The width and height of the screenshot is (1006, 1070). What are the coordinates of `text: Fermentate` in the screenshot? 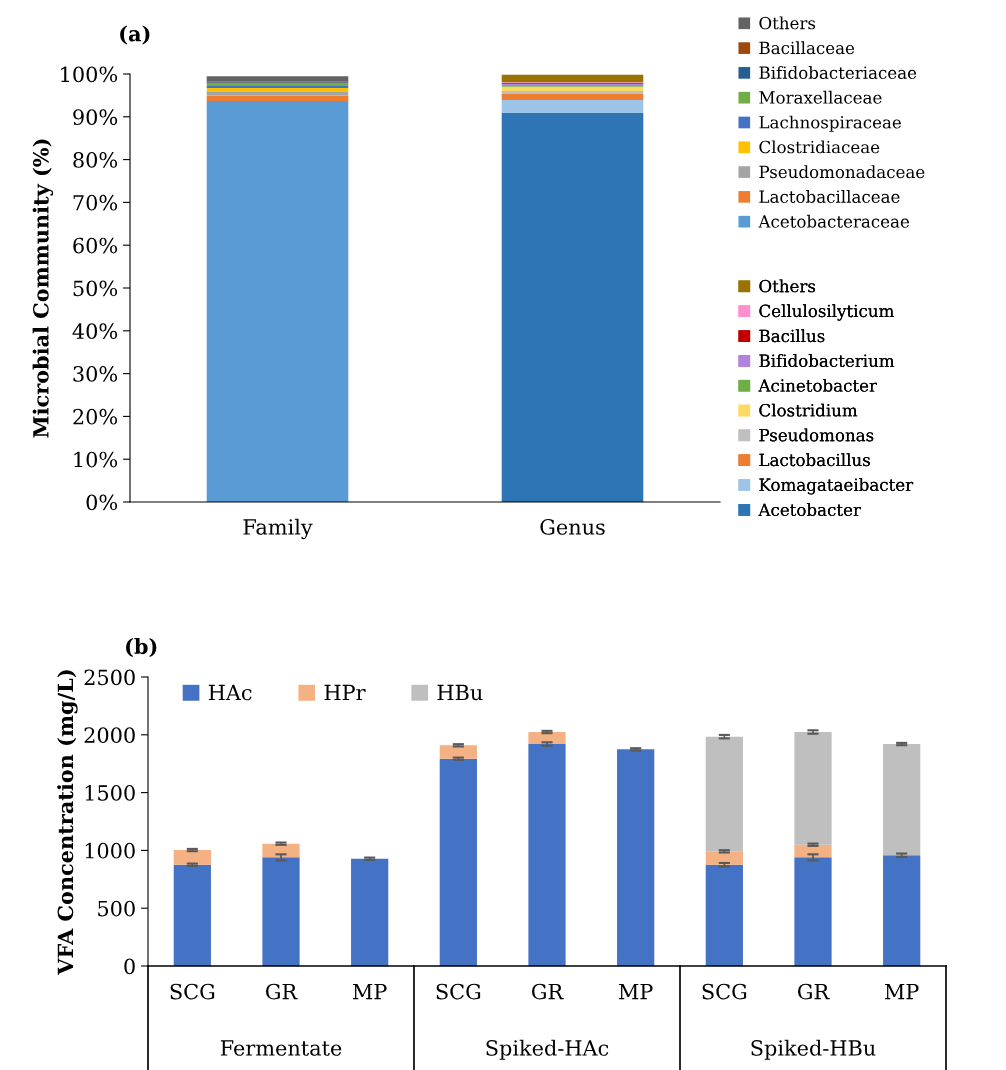 It's located at (281, 1048).